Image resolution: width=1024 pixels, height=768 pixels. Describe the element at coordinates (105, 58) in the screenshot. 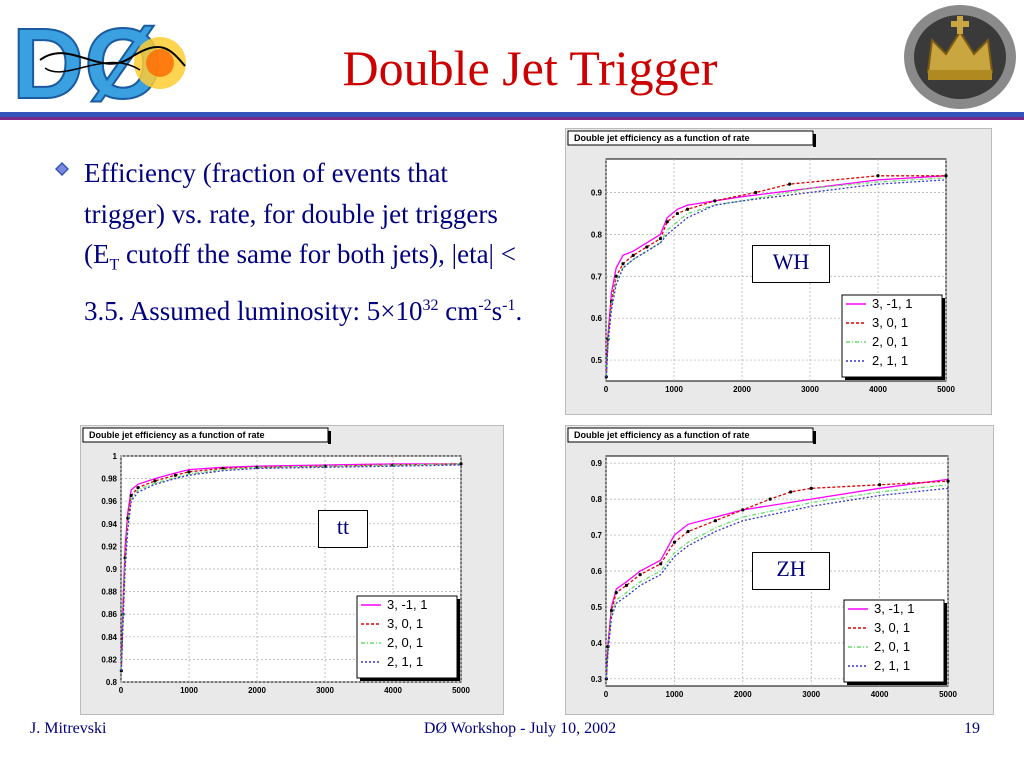

I see `d0-experiment-logo: DØ` at that location.